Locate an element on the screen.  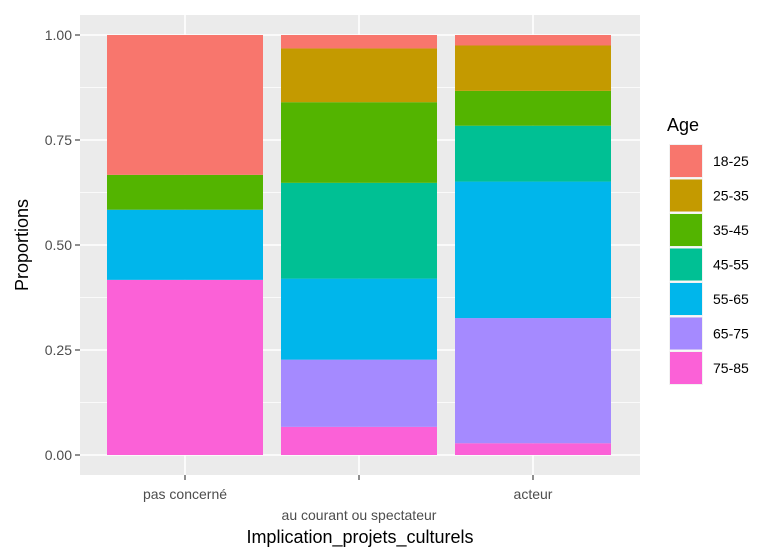
legend-label: 55-65 is located at coordinates (731, 299).